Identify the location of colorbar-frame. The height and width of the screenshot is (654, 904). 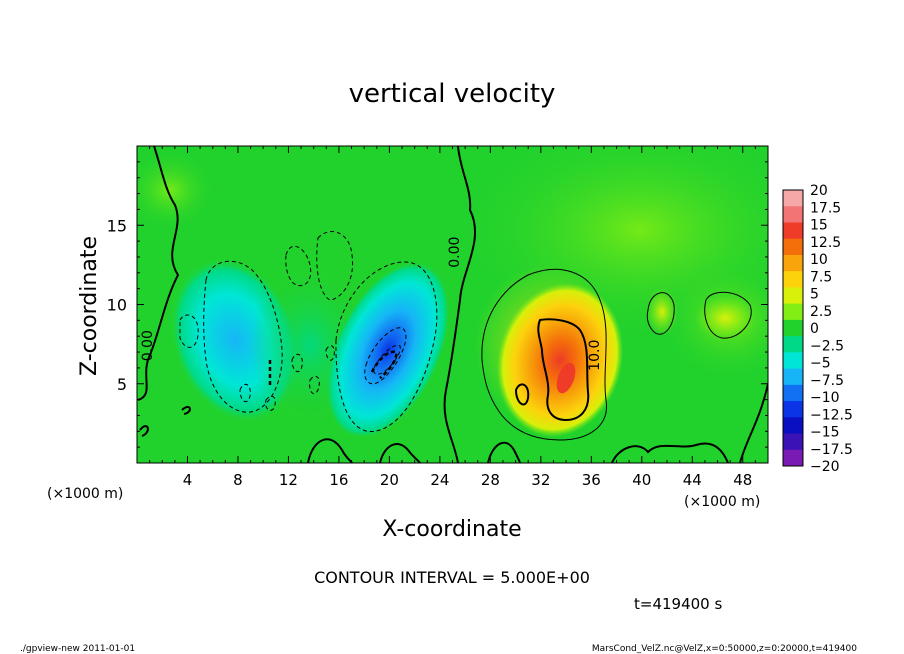
(793, 328).